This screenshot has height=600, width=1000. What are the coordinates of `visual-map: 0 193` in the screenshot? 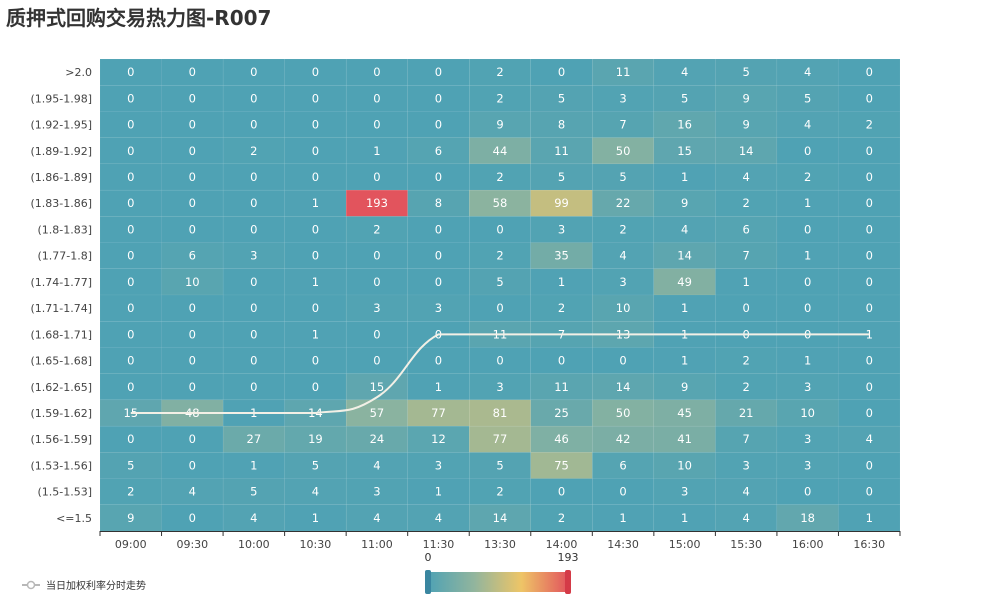 It's located at (502, 572).